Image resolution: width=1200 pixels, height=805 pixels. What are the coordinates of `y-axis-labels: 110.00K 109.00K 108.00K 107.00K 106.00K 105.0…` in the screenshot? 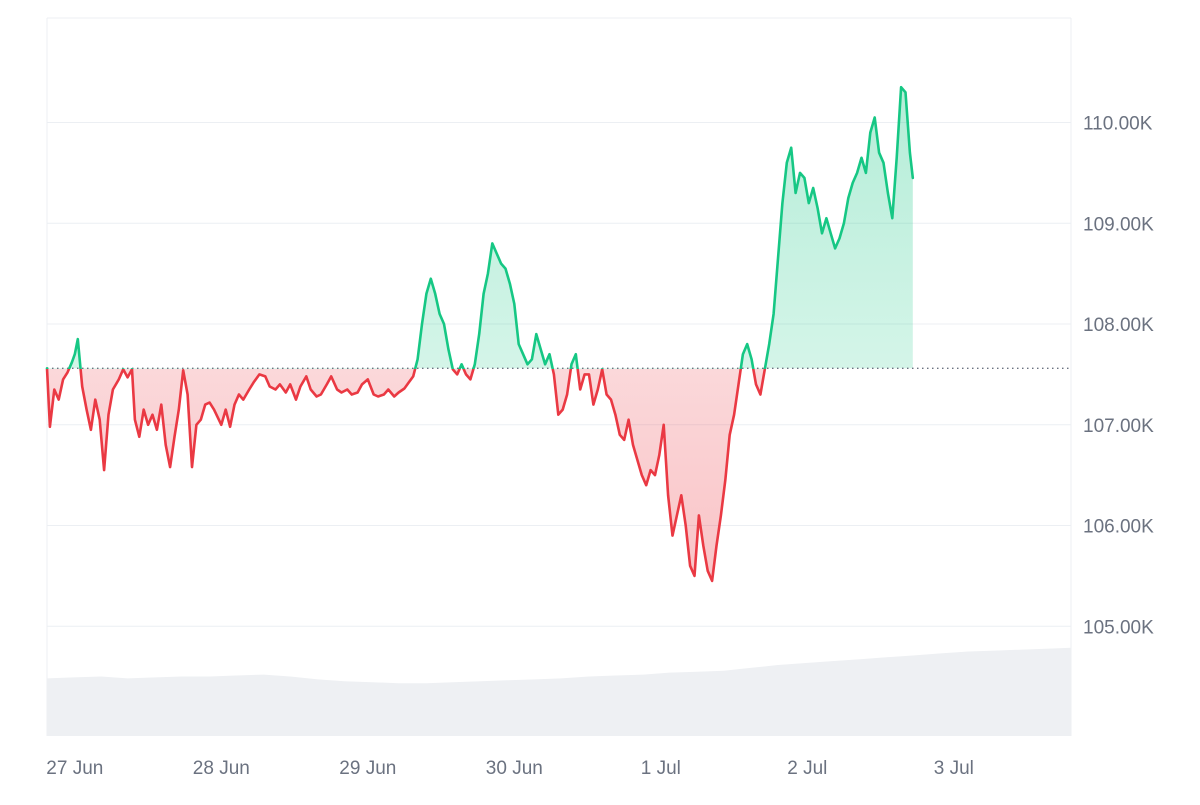 It's located at (1118, 376).